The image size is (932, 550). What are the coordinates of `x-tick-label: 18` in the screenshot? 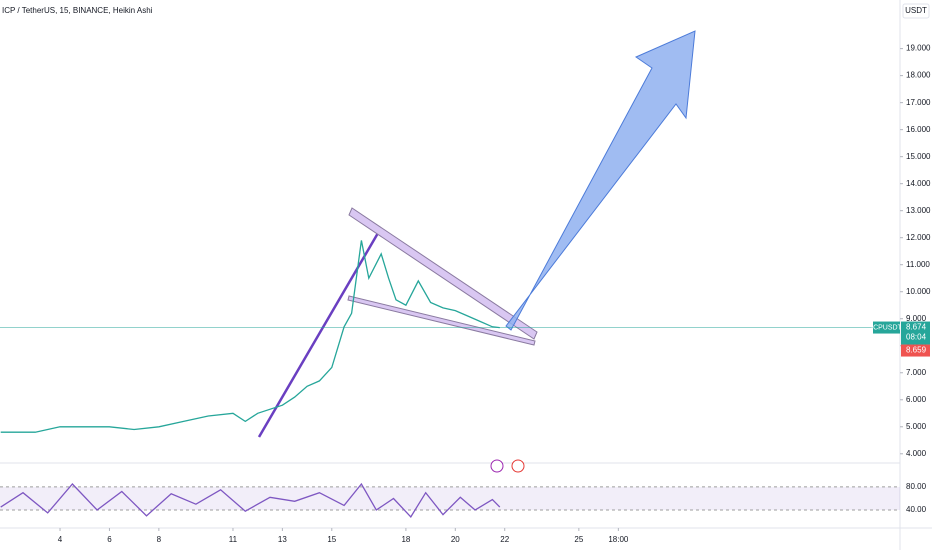 It's located at (405, 539).